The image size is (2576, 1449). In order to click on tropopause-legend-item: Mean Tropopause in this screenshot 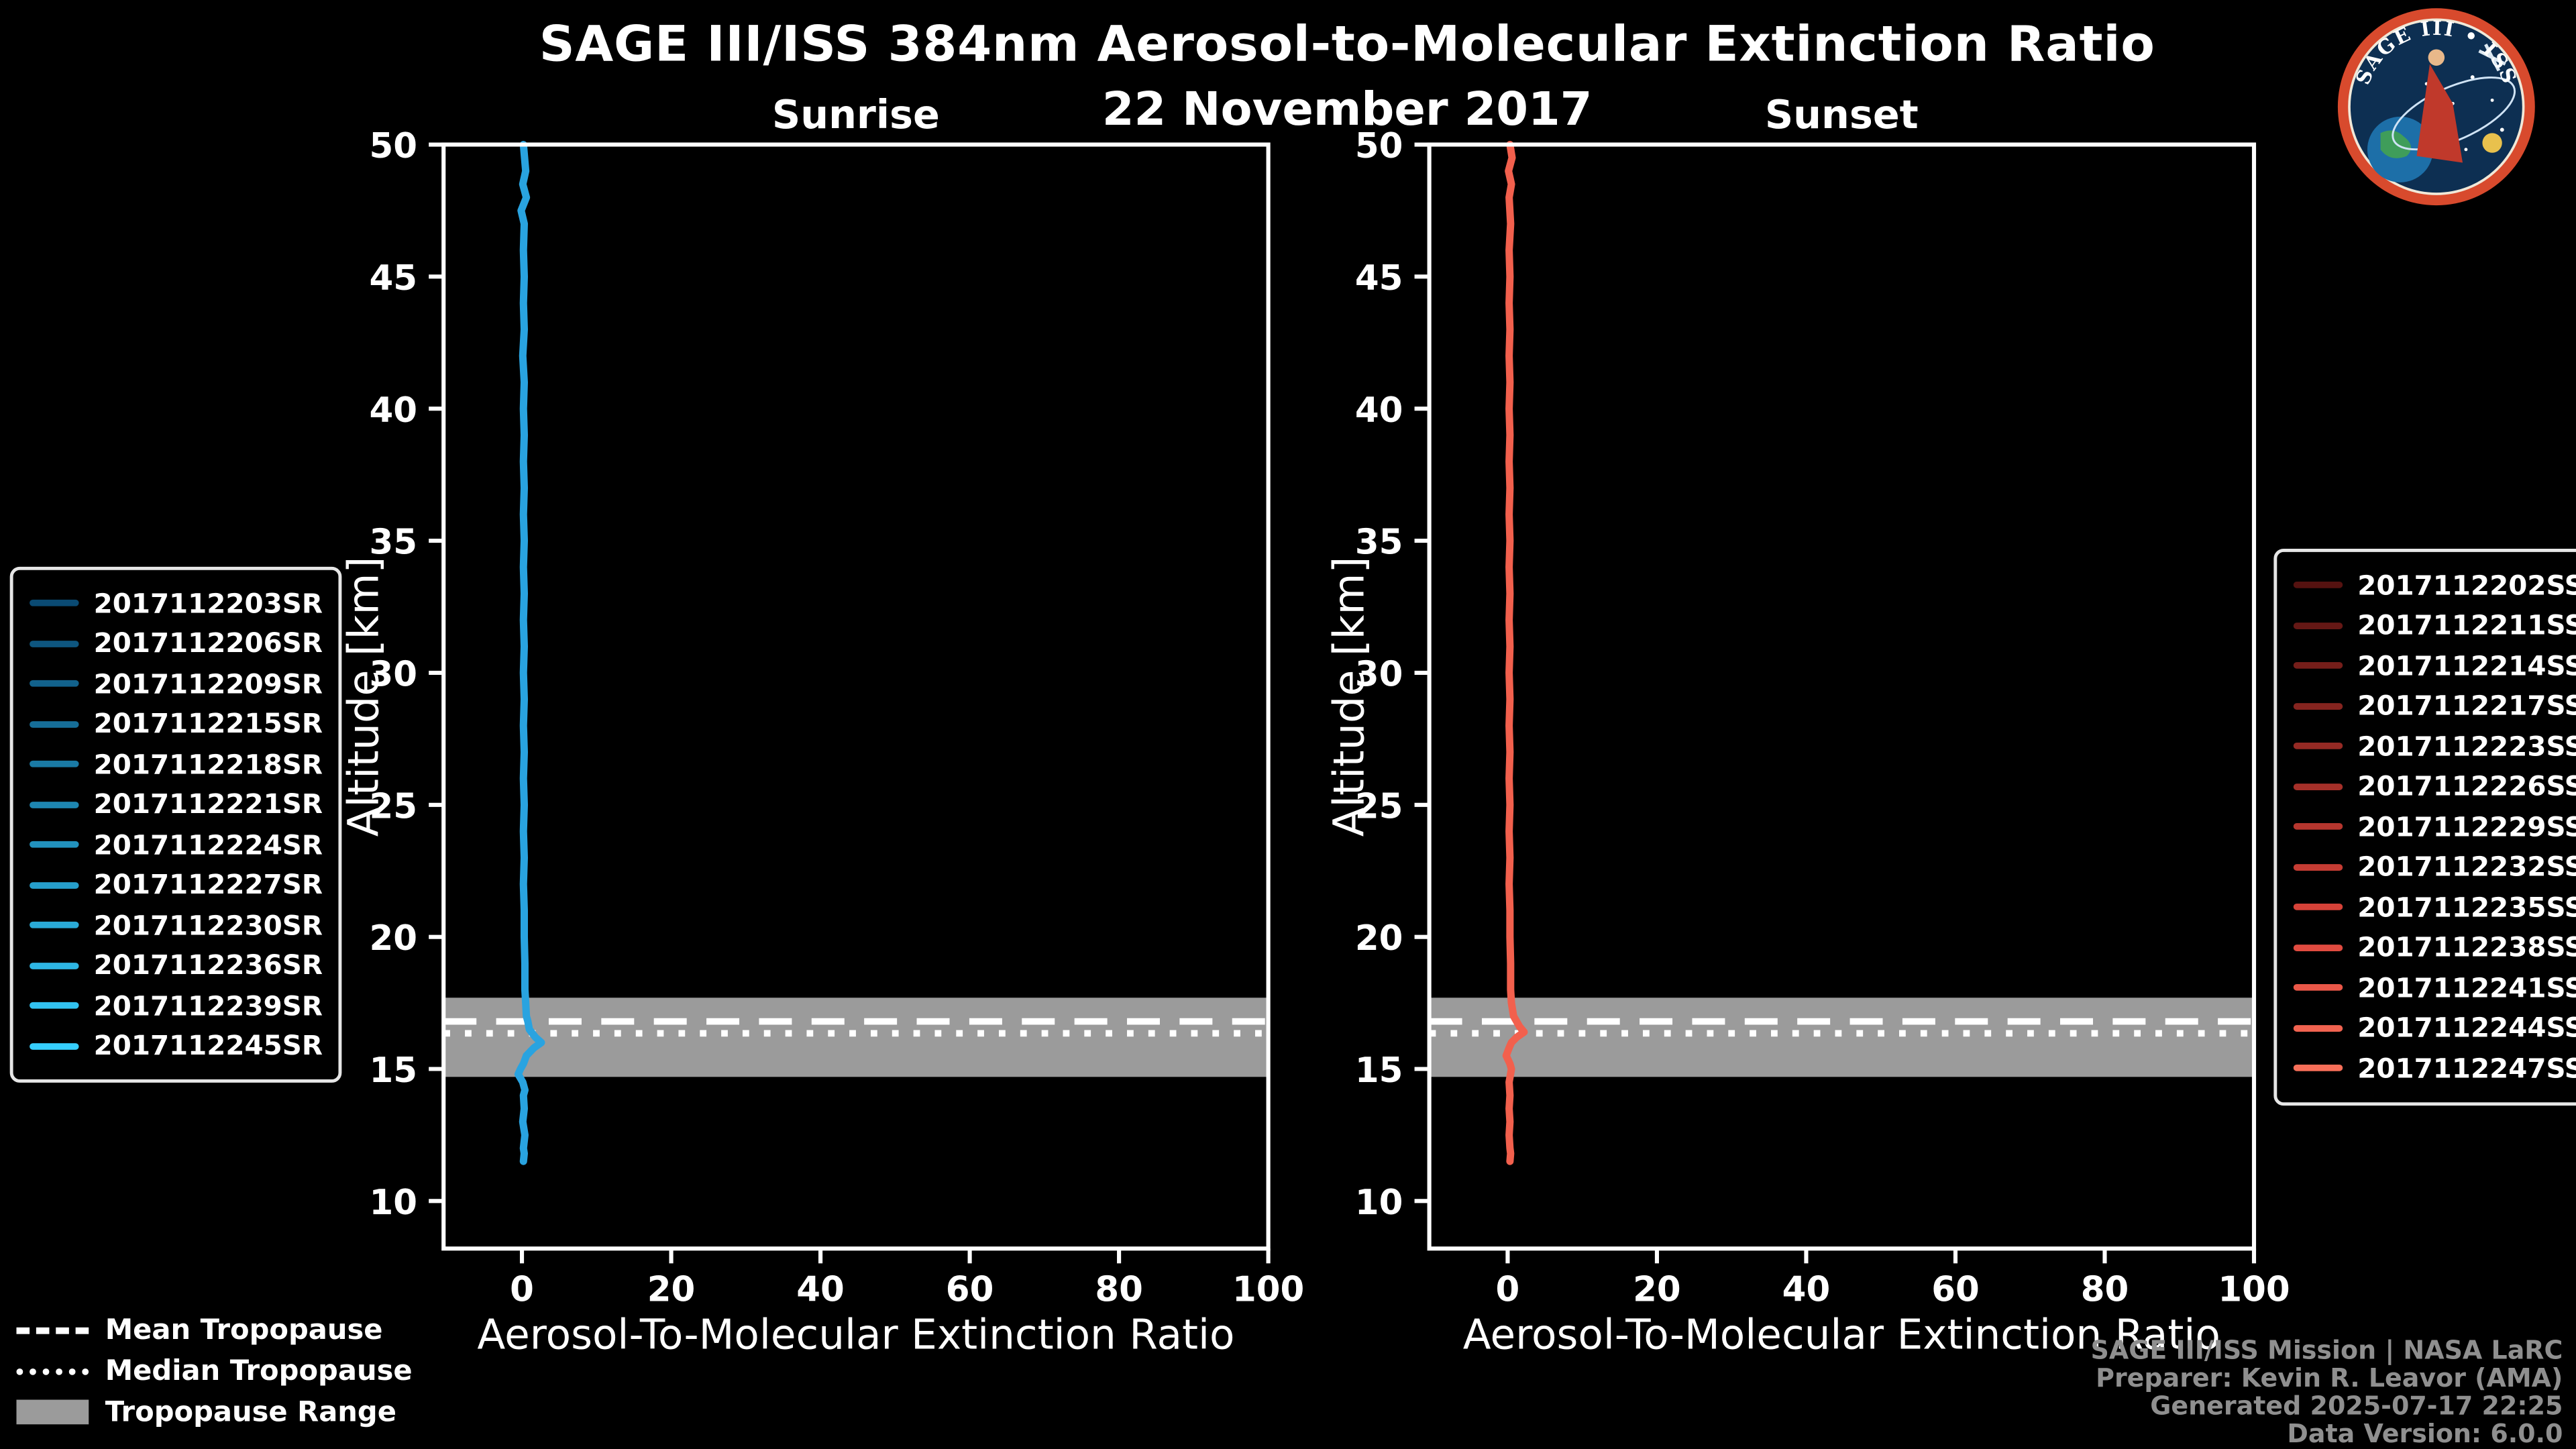, I will do `click(214, 1329)`.